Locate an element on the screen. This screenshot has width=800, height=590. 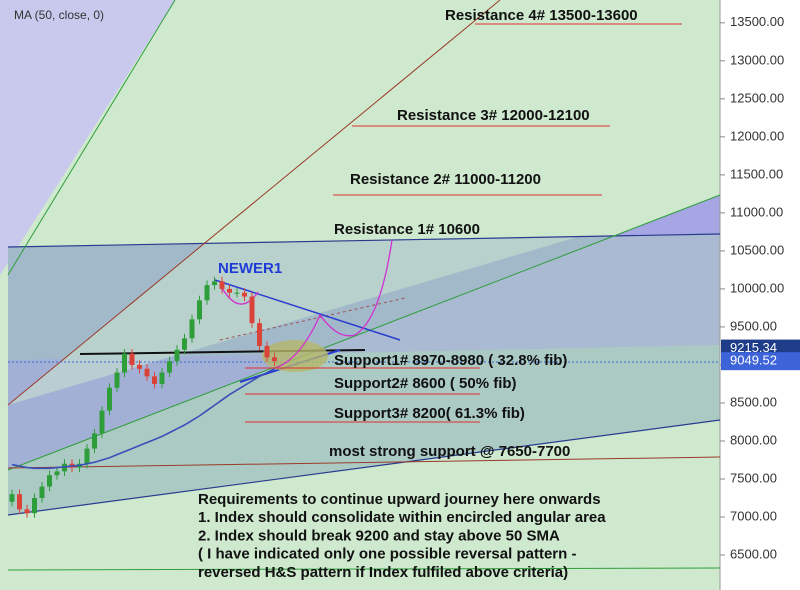
y-tick-label: 7000.00 is located at coordinates (753, 515).